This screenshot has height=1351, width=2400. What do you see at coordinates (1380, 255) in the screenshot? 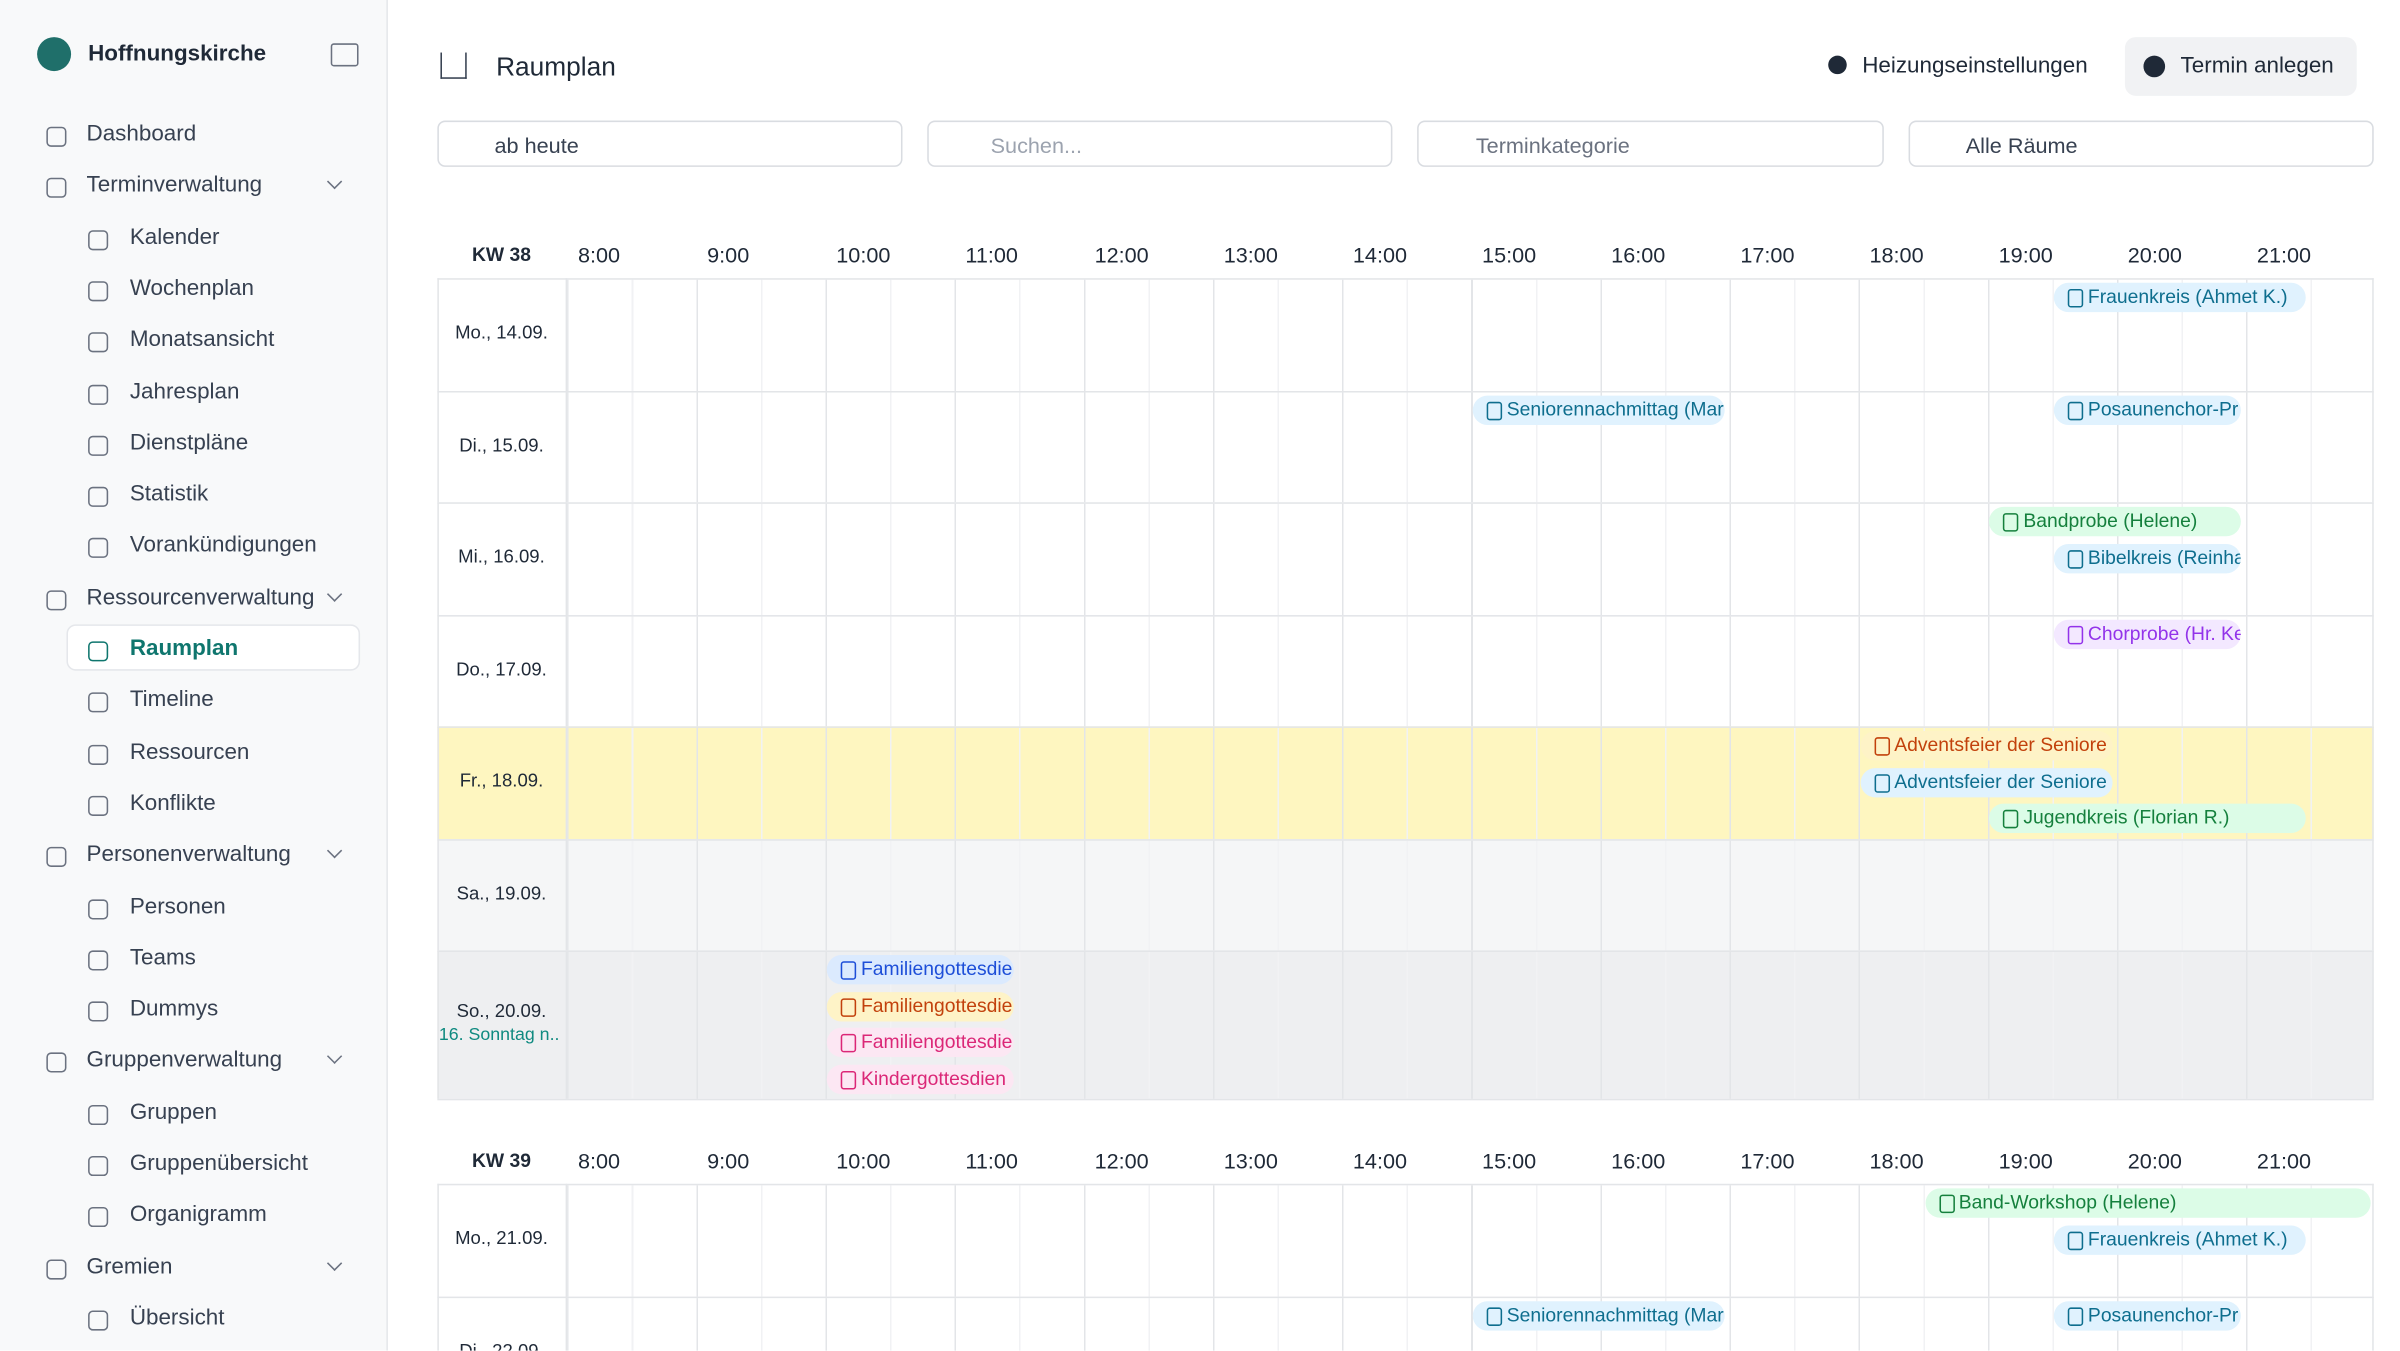
I see `hour-label: 14:00` at bounding box center [1380, 255].